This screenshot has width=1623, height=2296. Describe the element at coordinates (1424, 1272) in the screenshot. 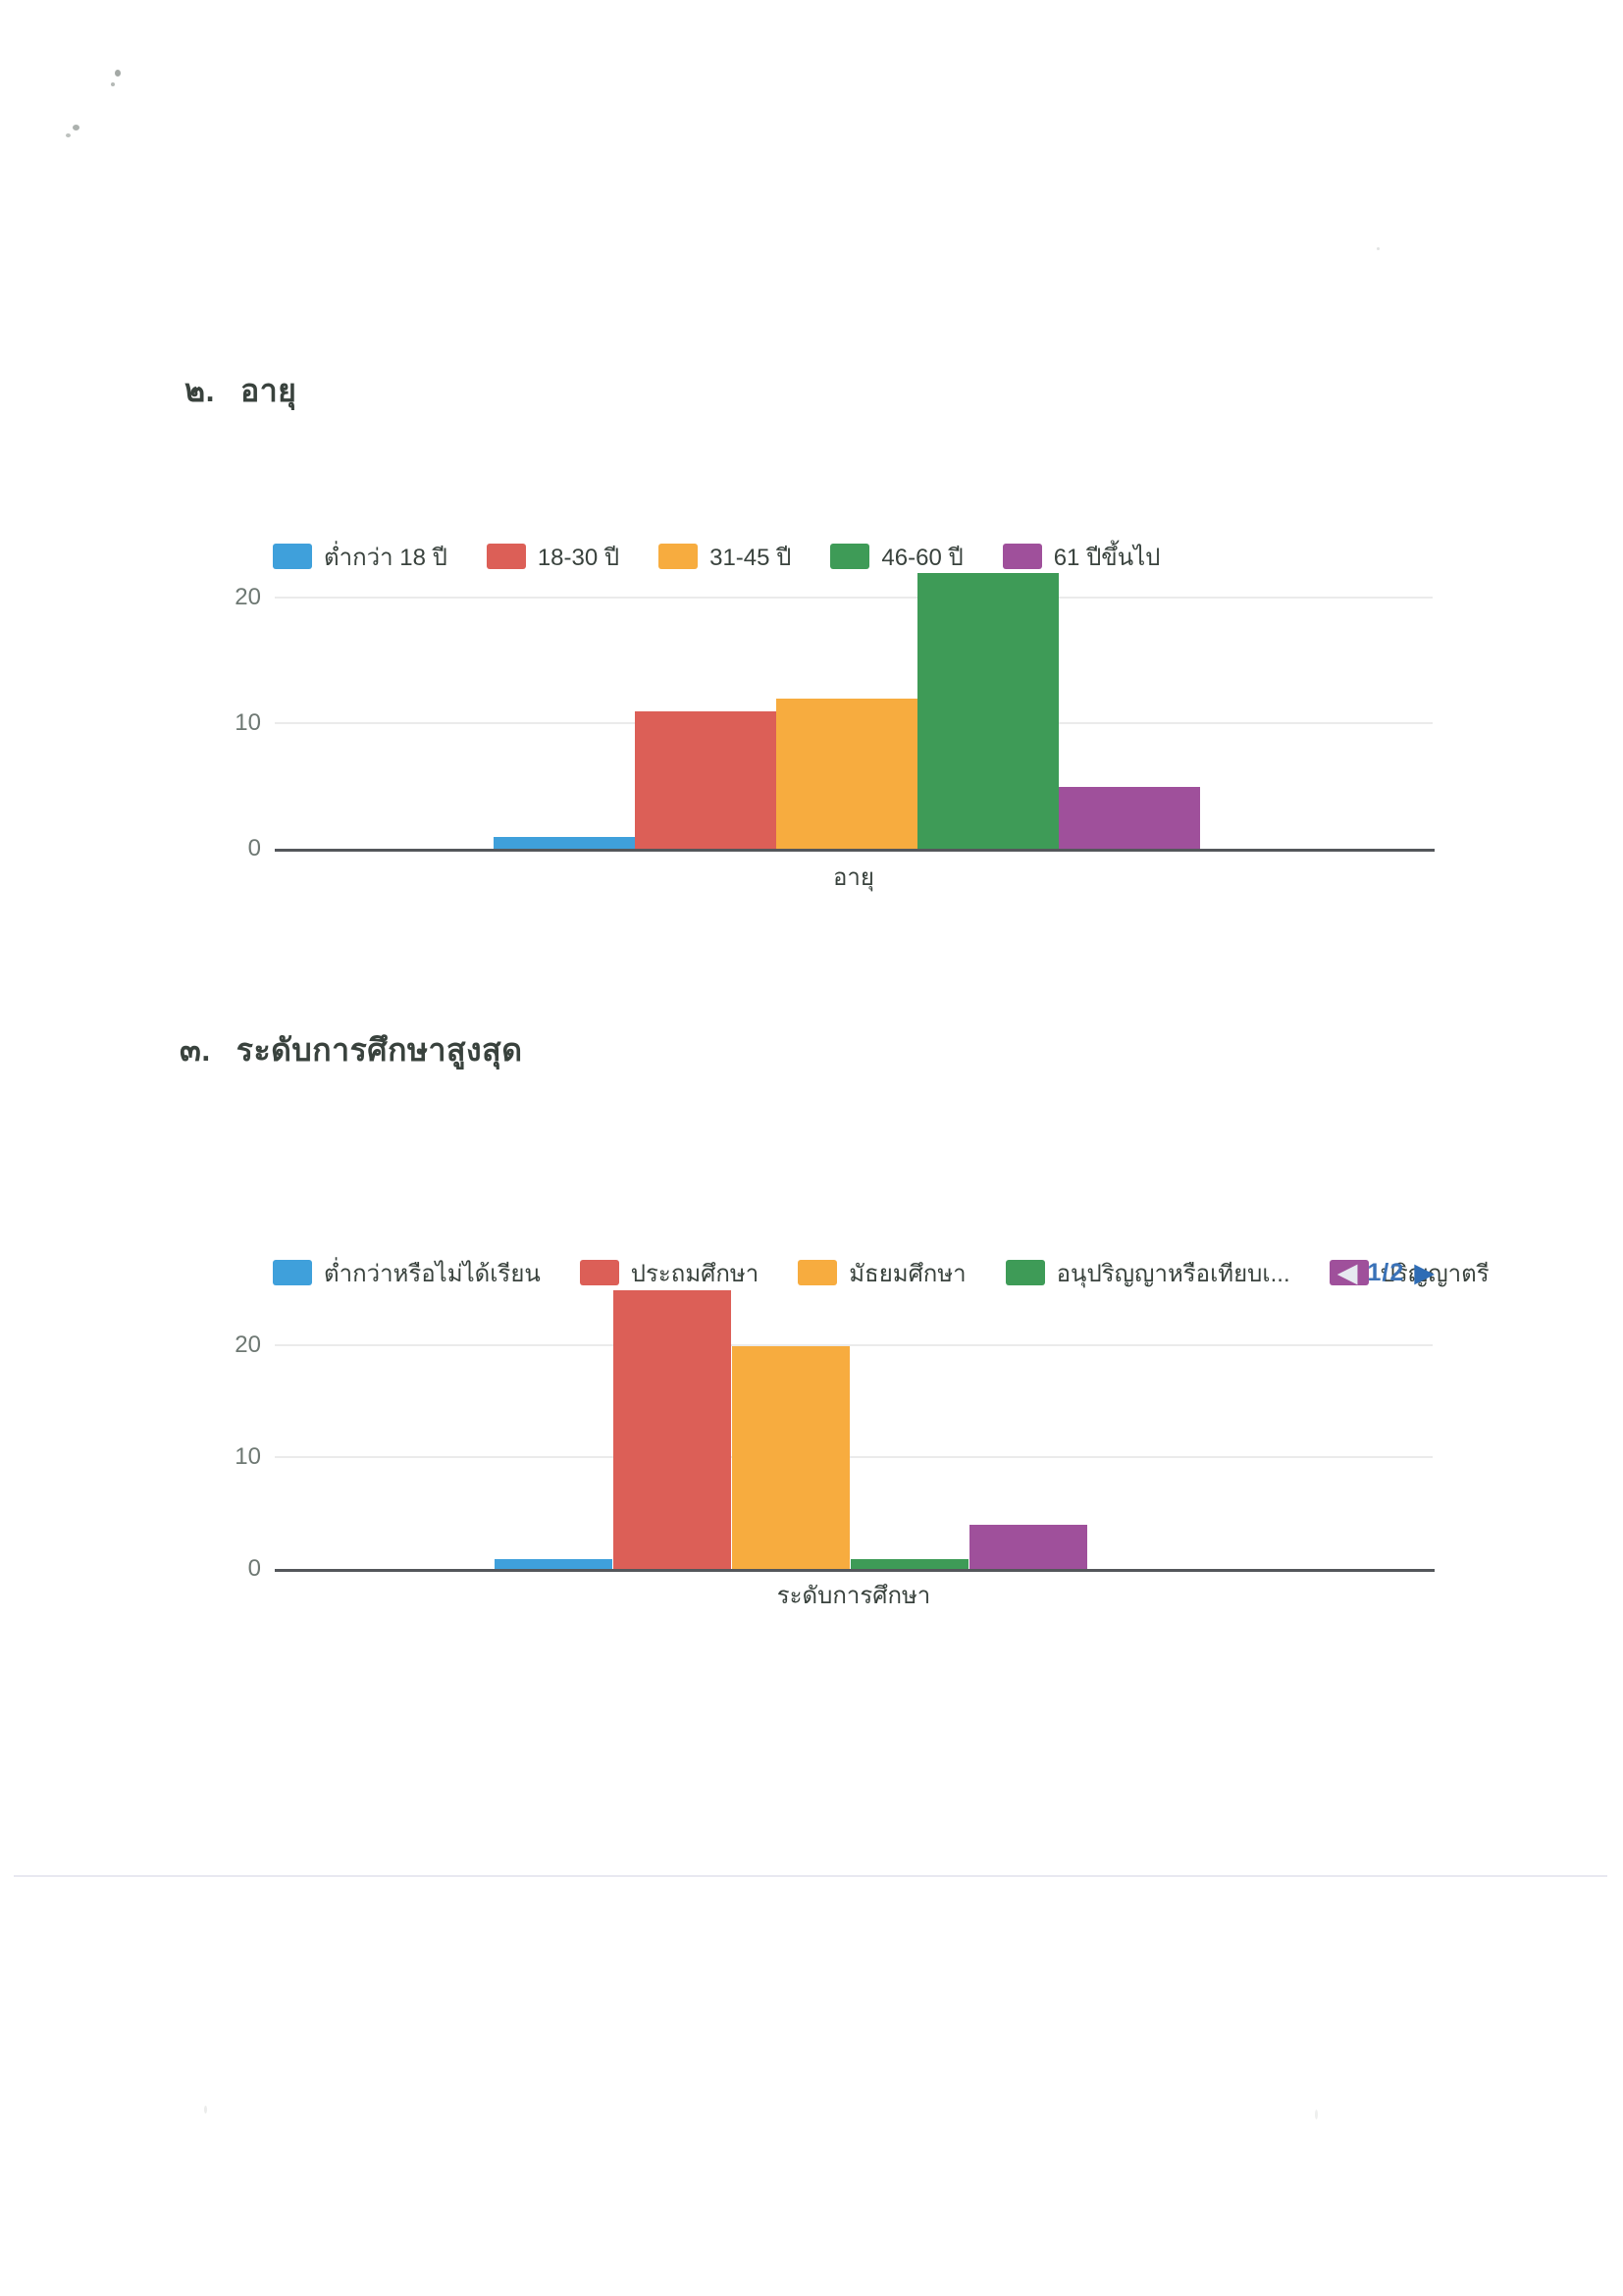

I see `next-page-icon: ▶` at that location.